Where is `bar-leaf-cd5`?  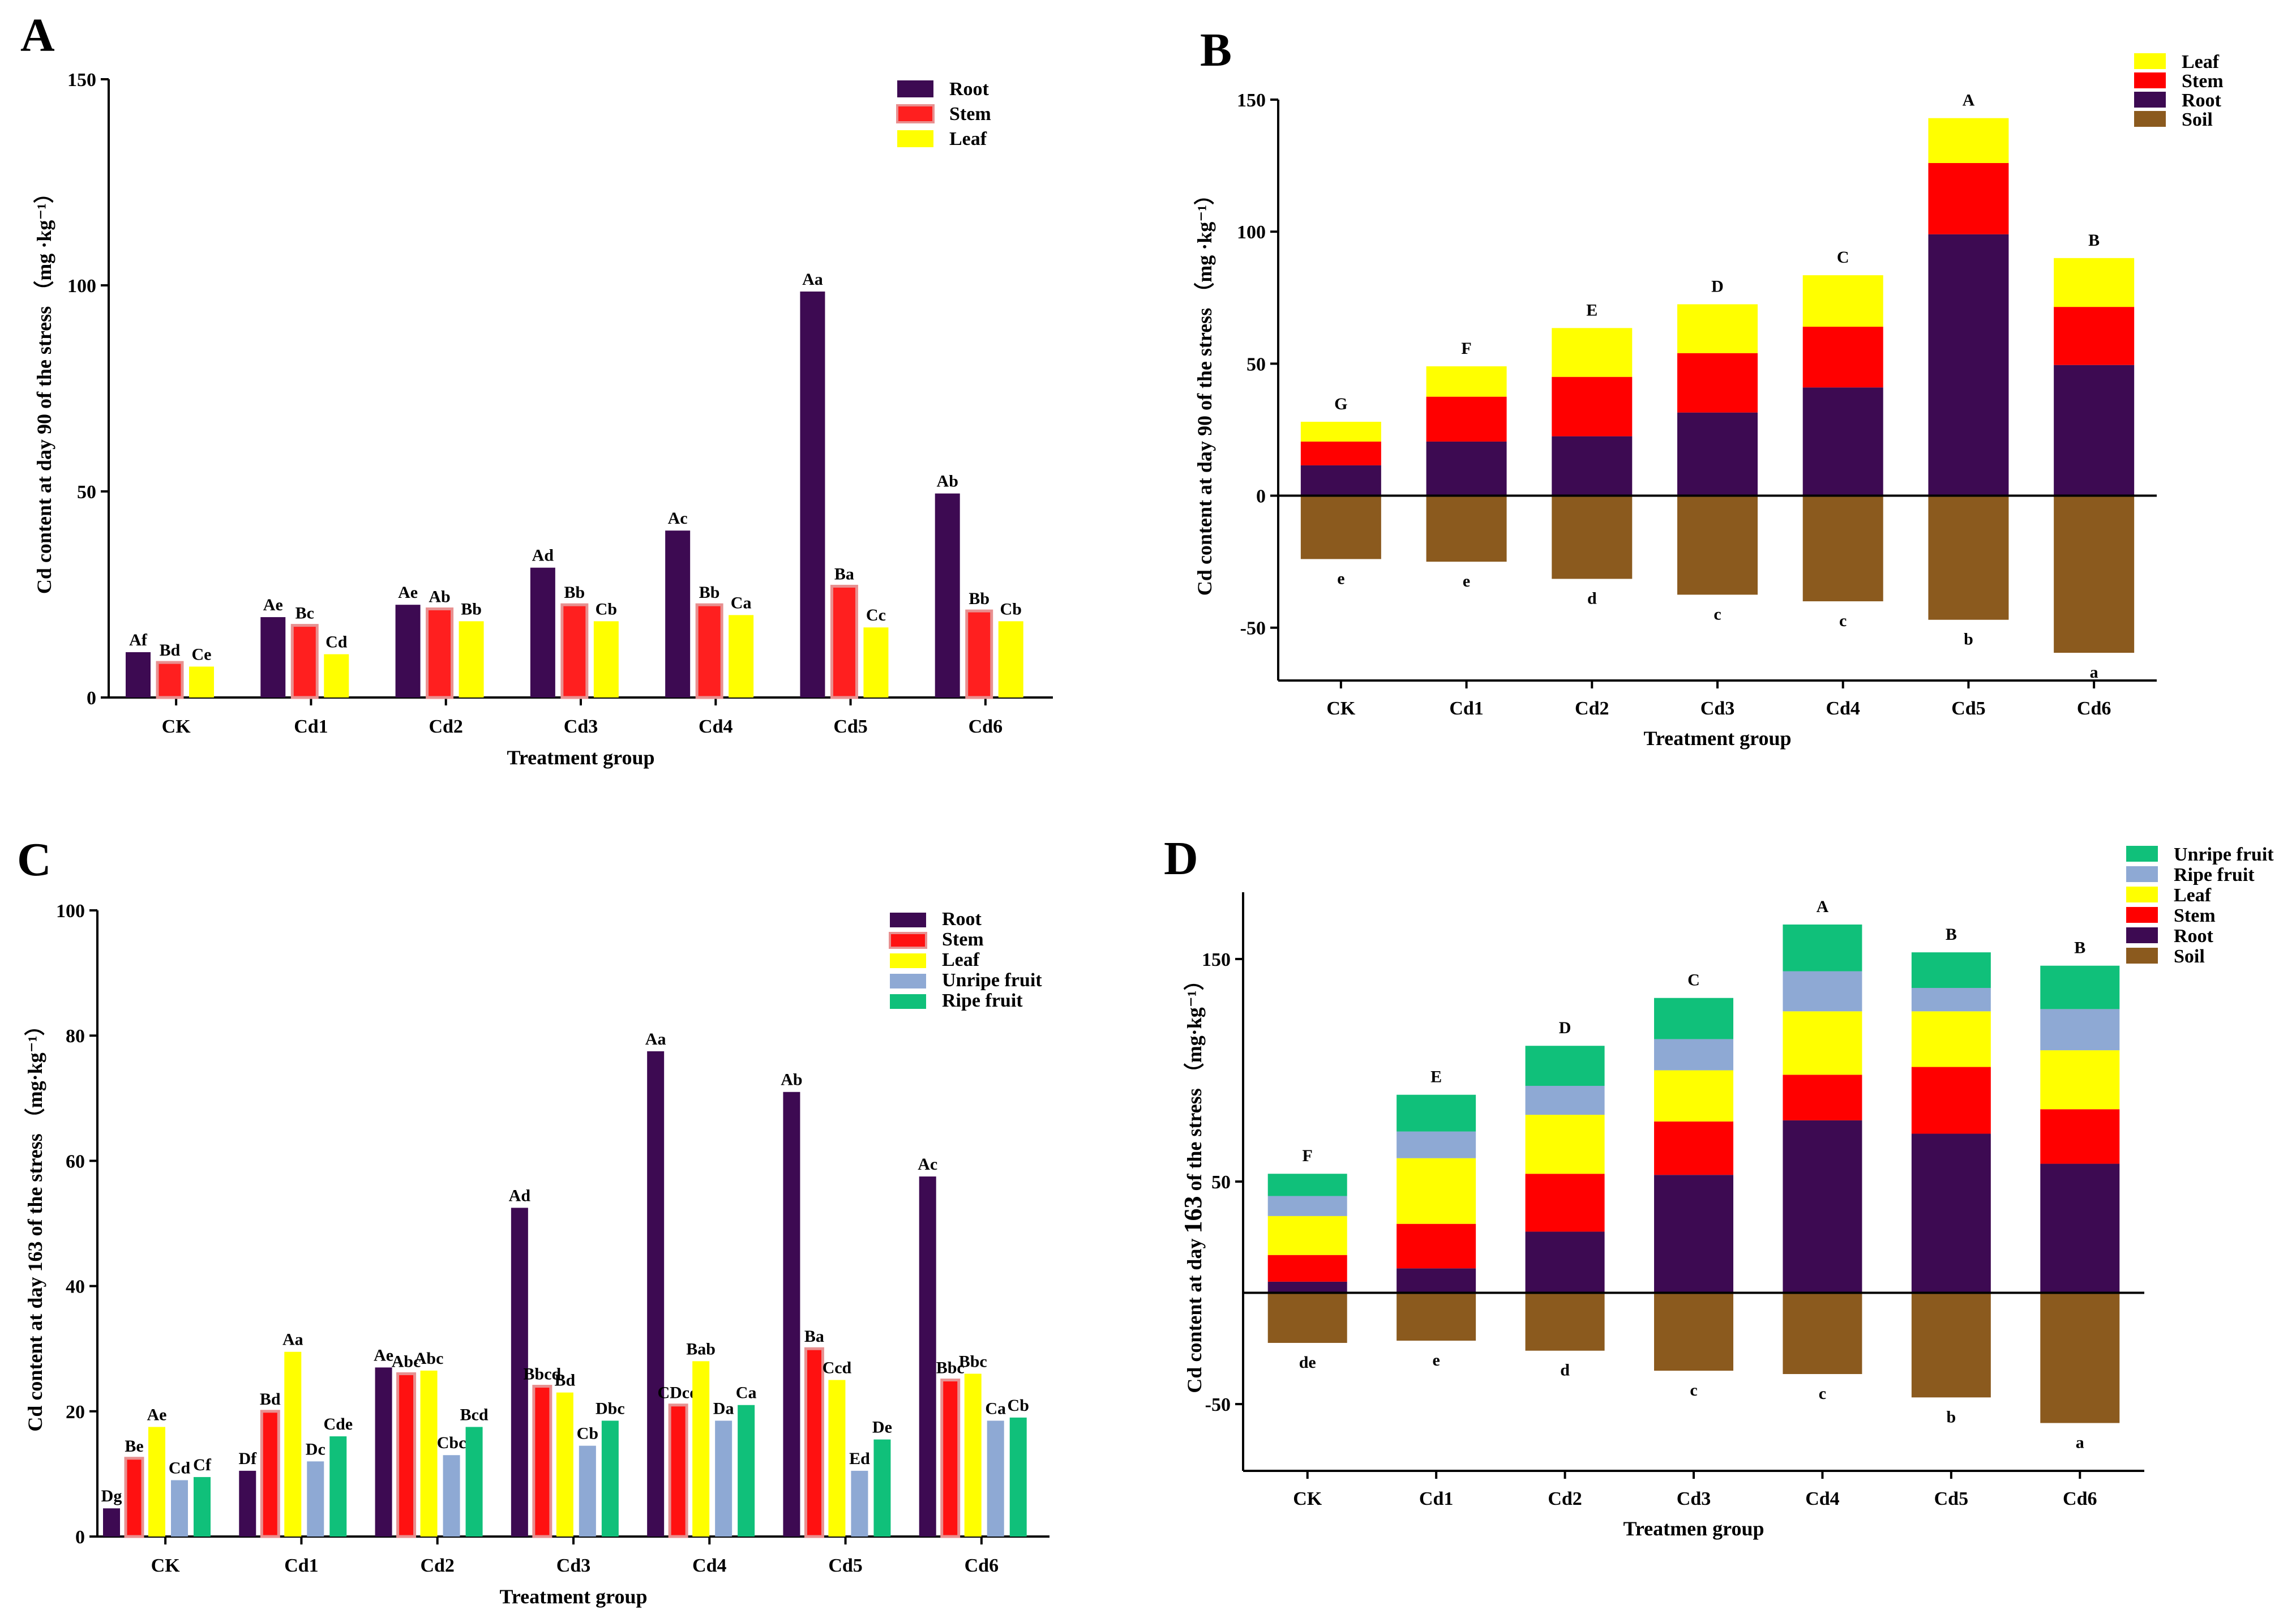
bar-leaf-cd5 is located at coordinates (837, 1458).